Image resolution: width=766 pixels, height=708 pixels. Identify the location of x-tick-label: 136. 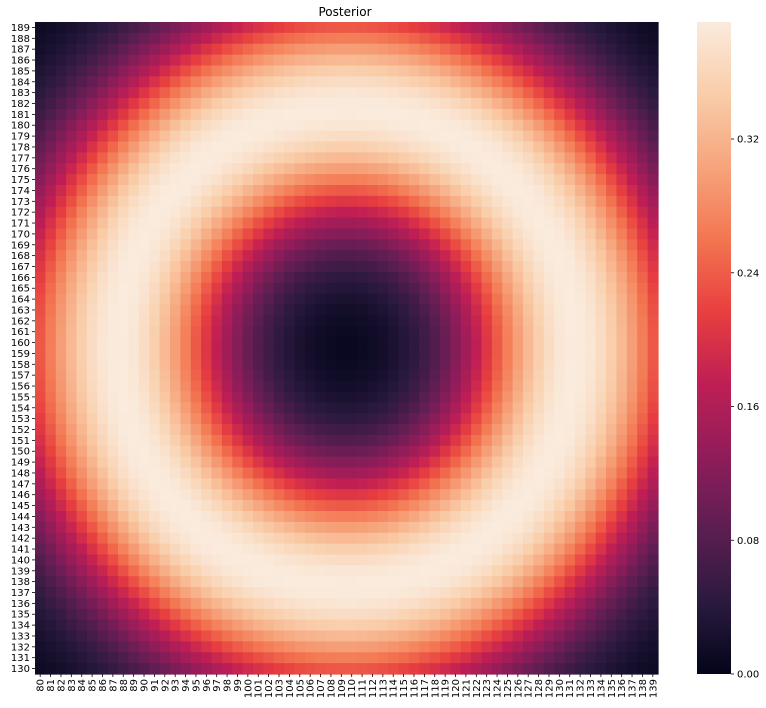
(622, 688).